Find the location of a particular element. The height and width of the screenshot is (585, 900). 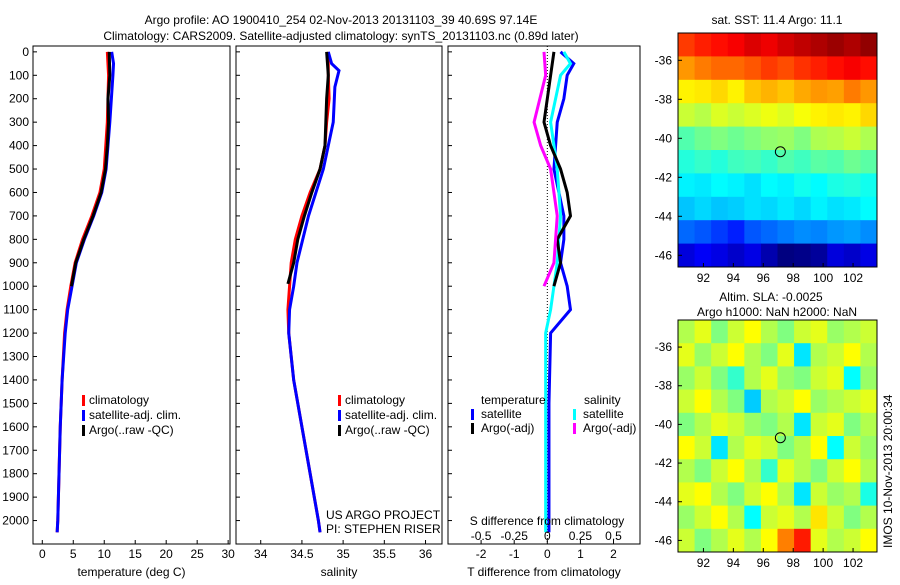

x-axis-label: salinity is located at coordinates (339, 572).